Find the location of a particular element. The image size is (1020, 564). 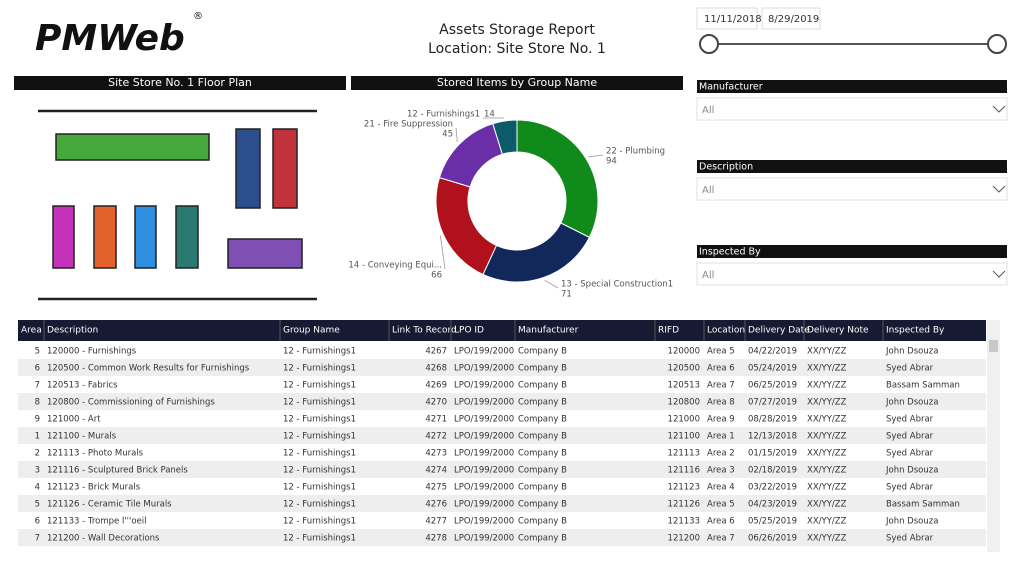

table-cell: 1 is located at coordinates (37, 437).